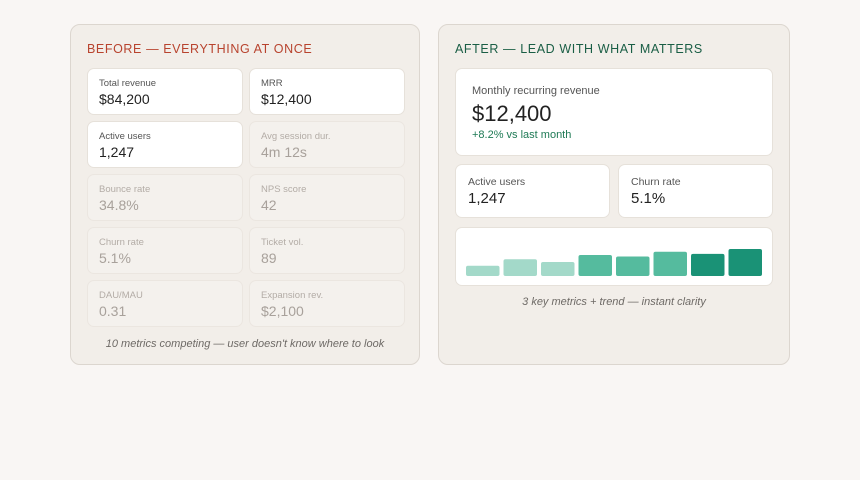 This screenshot has height=480, width=860. I want to click on metric-value: 0.31, so click(113, 311).